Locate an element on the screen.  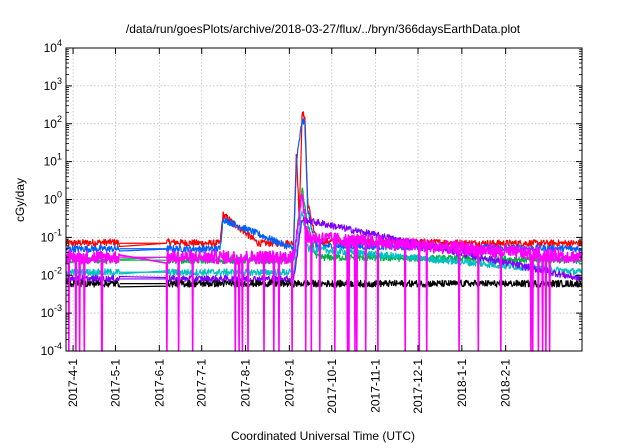
x-tick-label: 2018-1-1 is located at coordinates (462, 383).